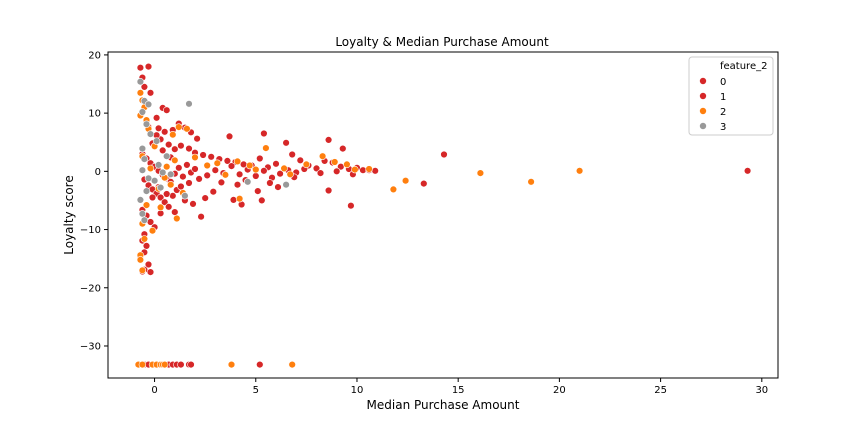  What do you see at coordinates (90, 230) in the screenshot?
I see `y-tick-label-2: −10` at bounding box center [90, 230].